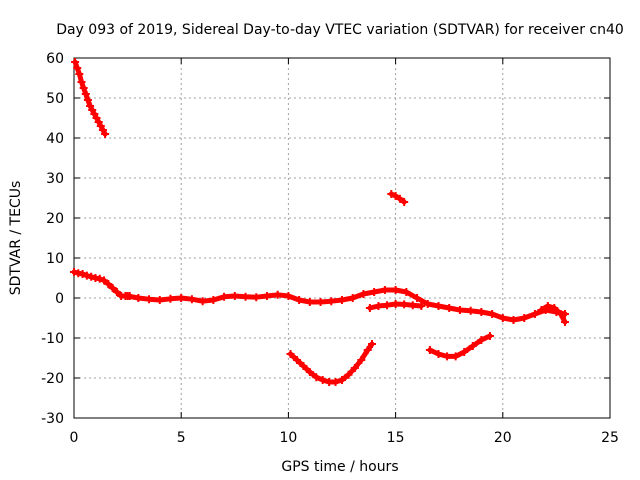  I want to click on x-tick-label: 25, so click(610, 438).